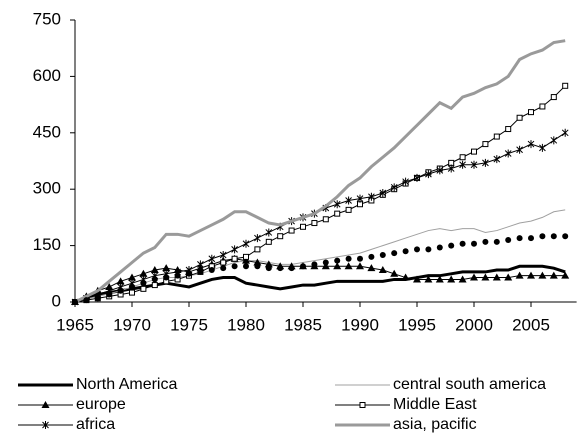 This screenshot has height=447, width=587. What do you see at coordinates (101, 404) in the screenshot?
I see `legend-label: europe` at bounding box center [101, 404].